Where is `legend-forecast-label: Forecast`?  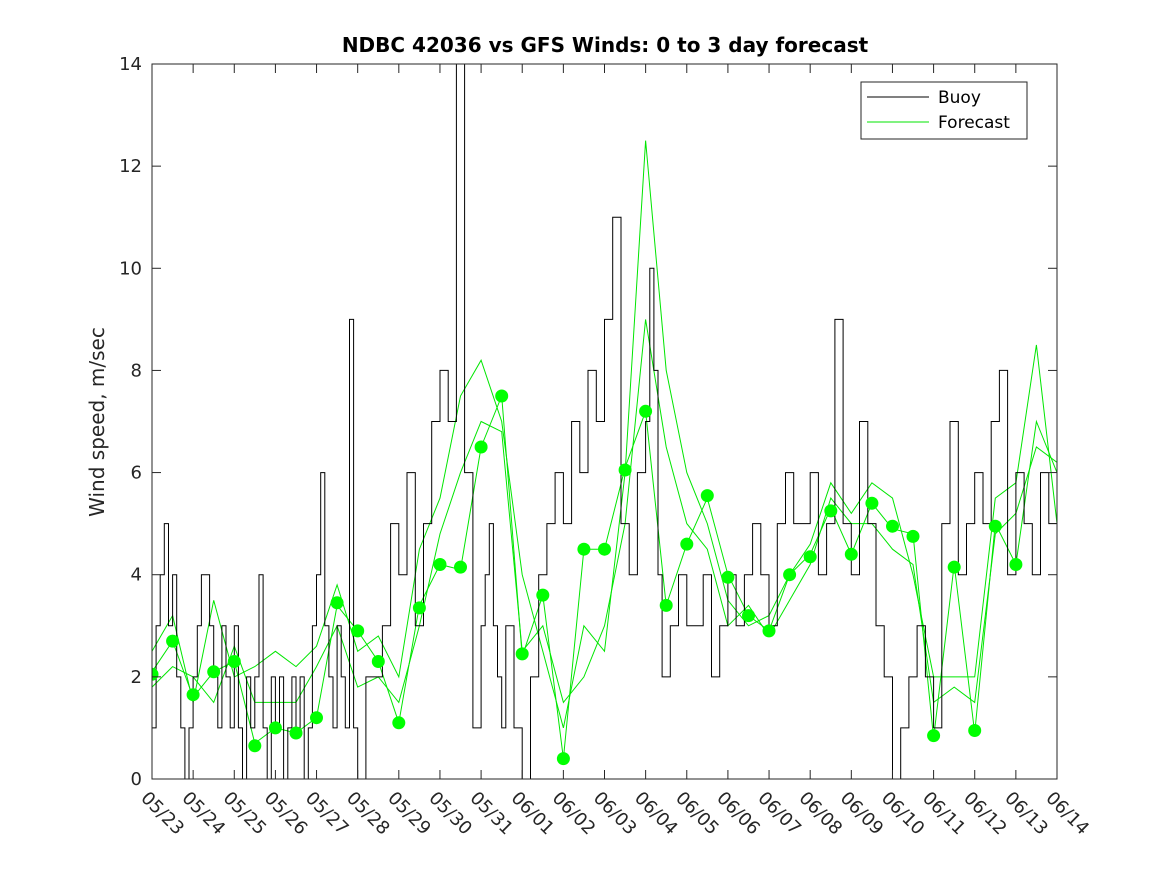
legend-forecast-label: Forecast is located at coordinates (974, 123).